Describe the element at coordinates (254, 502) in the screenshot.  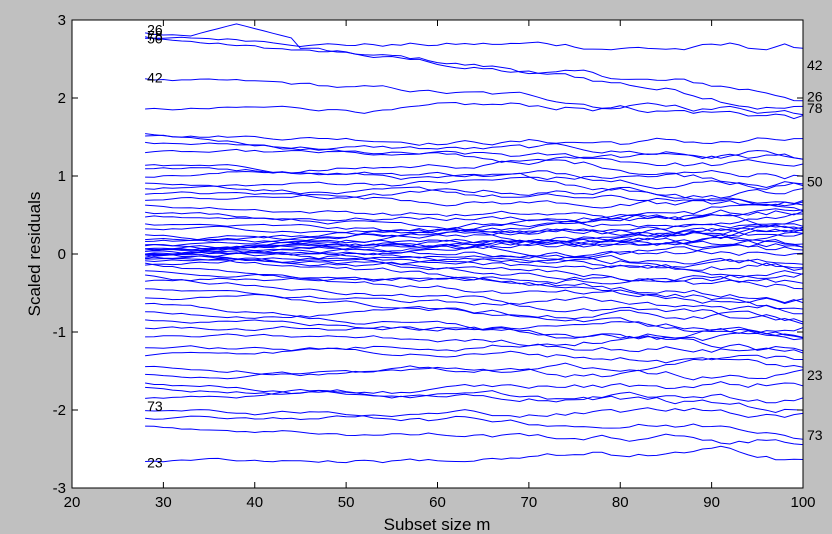
I see `x-tick-label: 40` at that location.